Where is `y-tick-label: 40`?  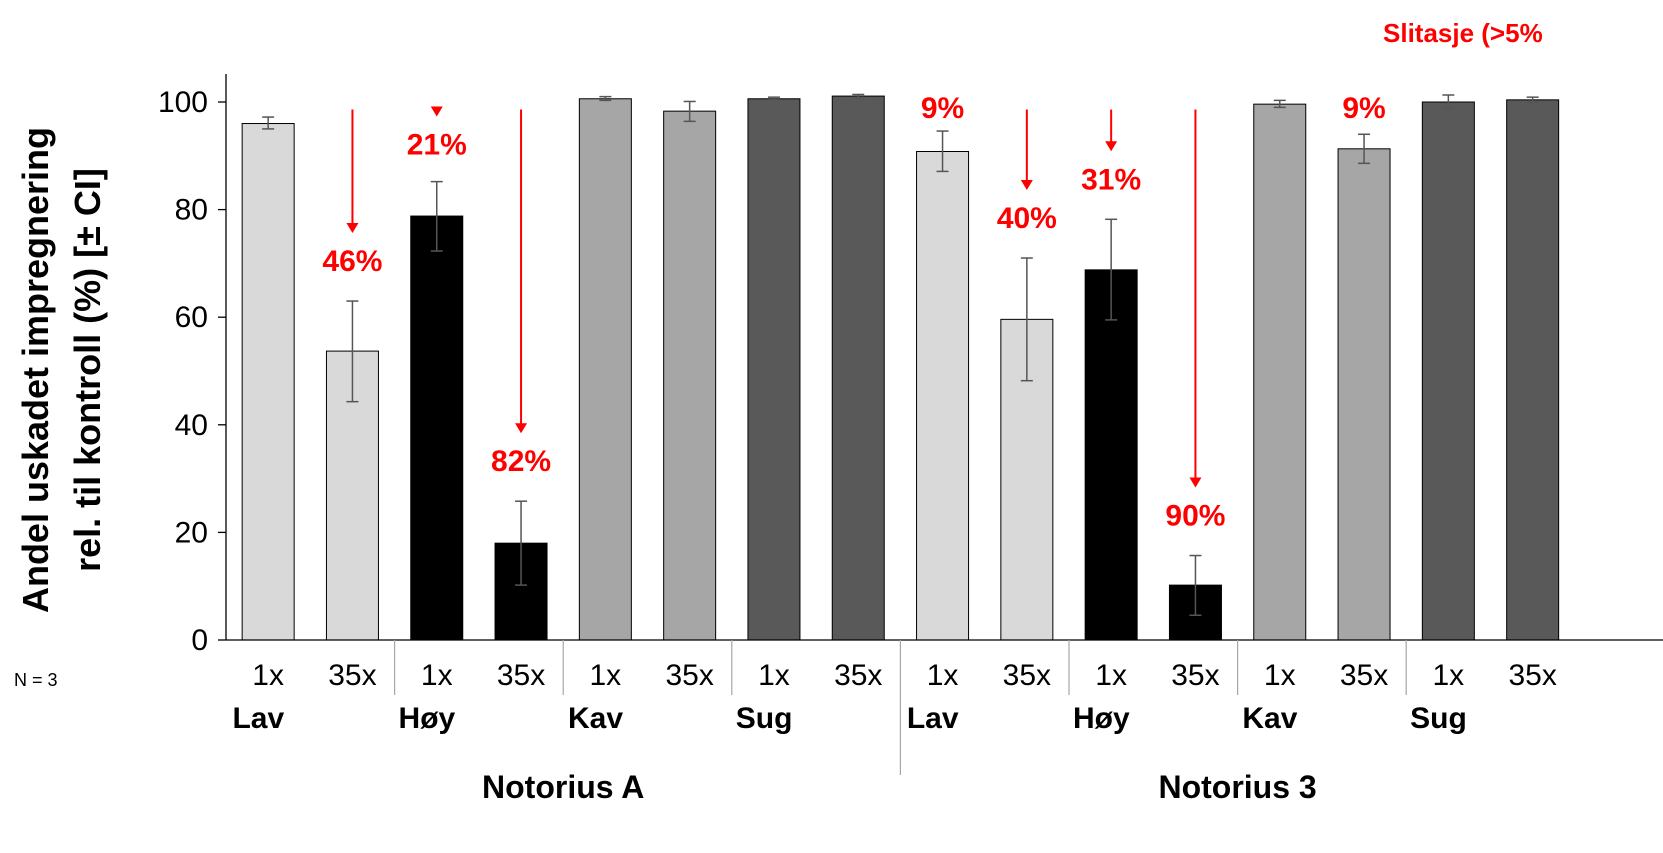 y-tick-label: 40 is located at coordinates (191, 425).